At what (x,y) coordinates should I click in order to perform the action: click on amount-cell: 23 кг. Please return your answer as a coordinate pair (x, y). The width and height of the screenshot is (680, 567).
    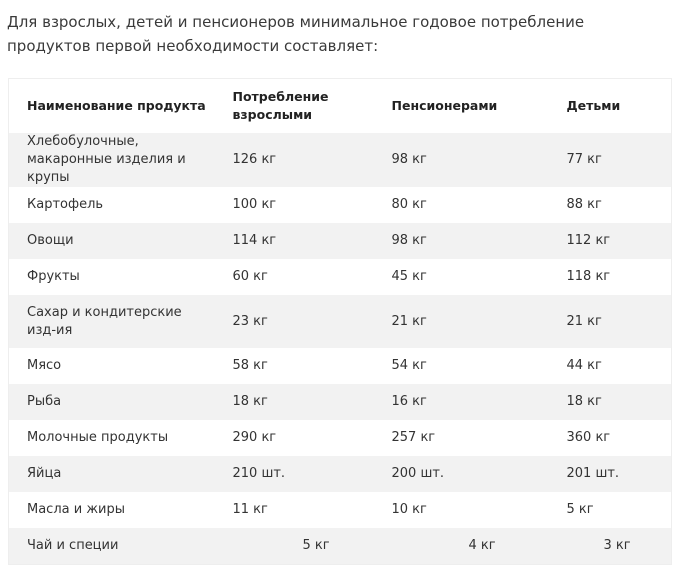
    Looking at the image, I should click on (250, 321).